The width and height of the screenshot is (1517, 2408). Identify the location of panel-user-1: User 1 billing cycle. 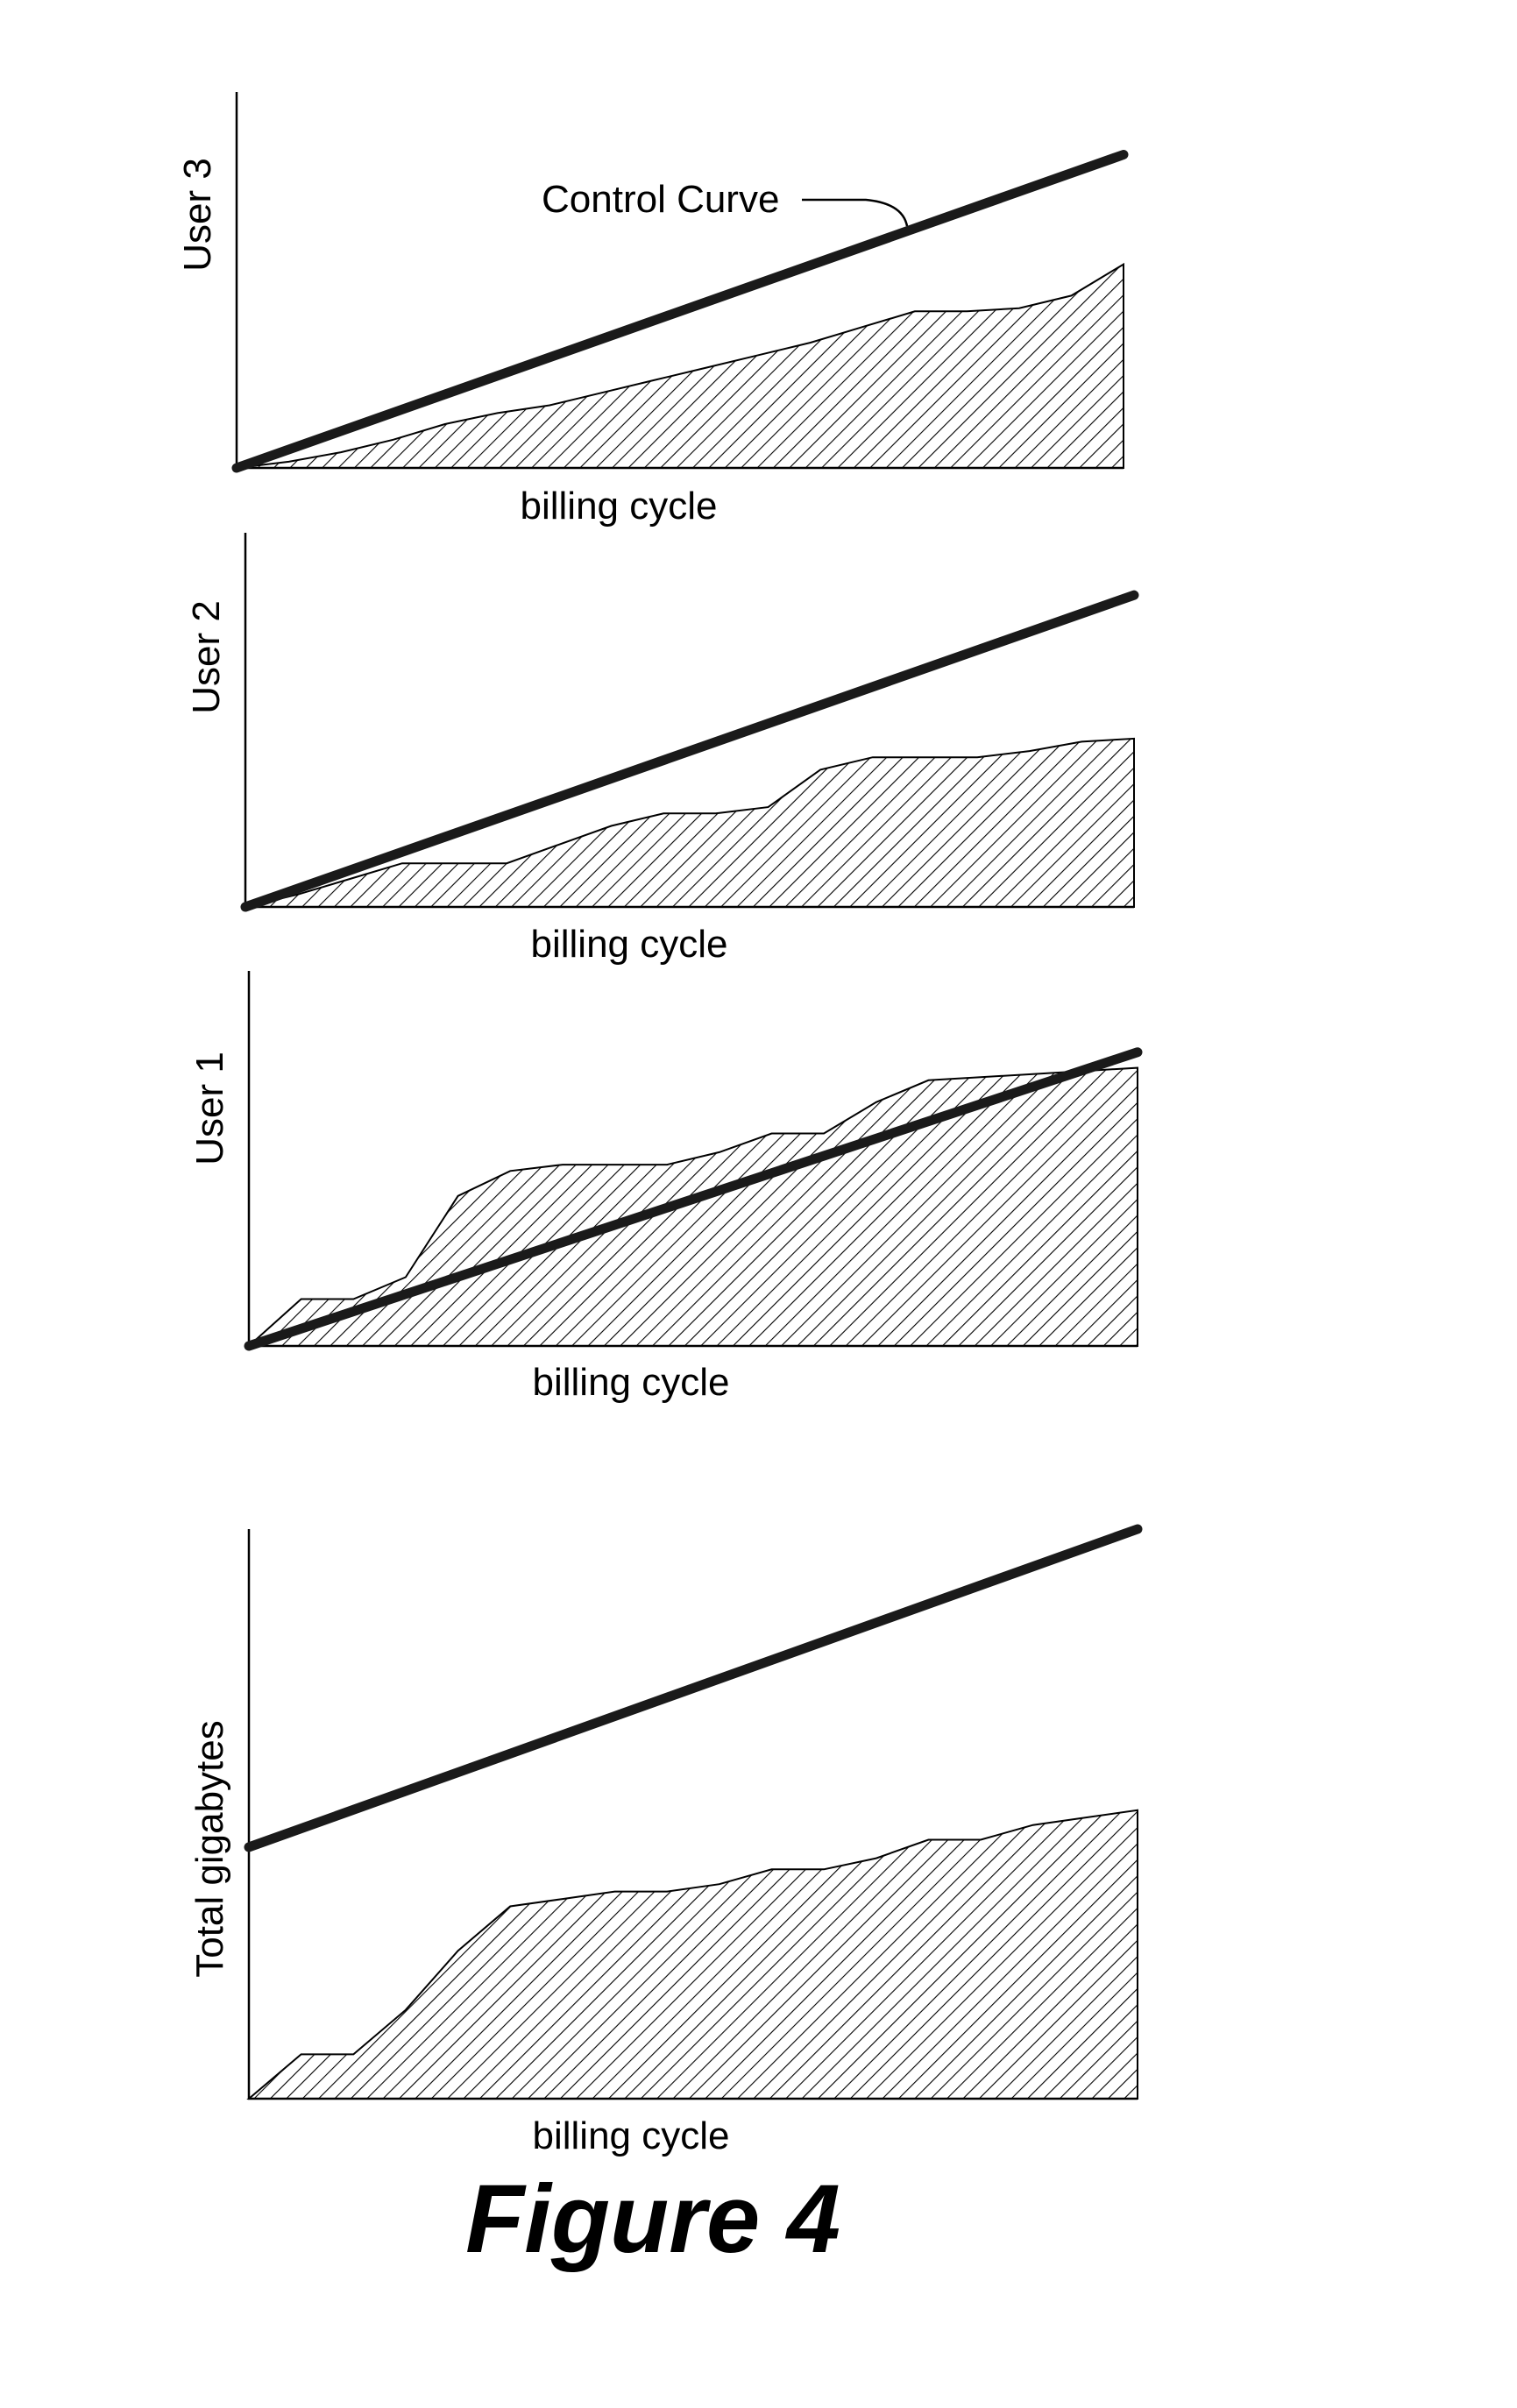
(665, 1187).